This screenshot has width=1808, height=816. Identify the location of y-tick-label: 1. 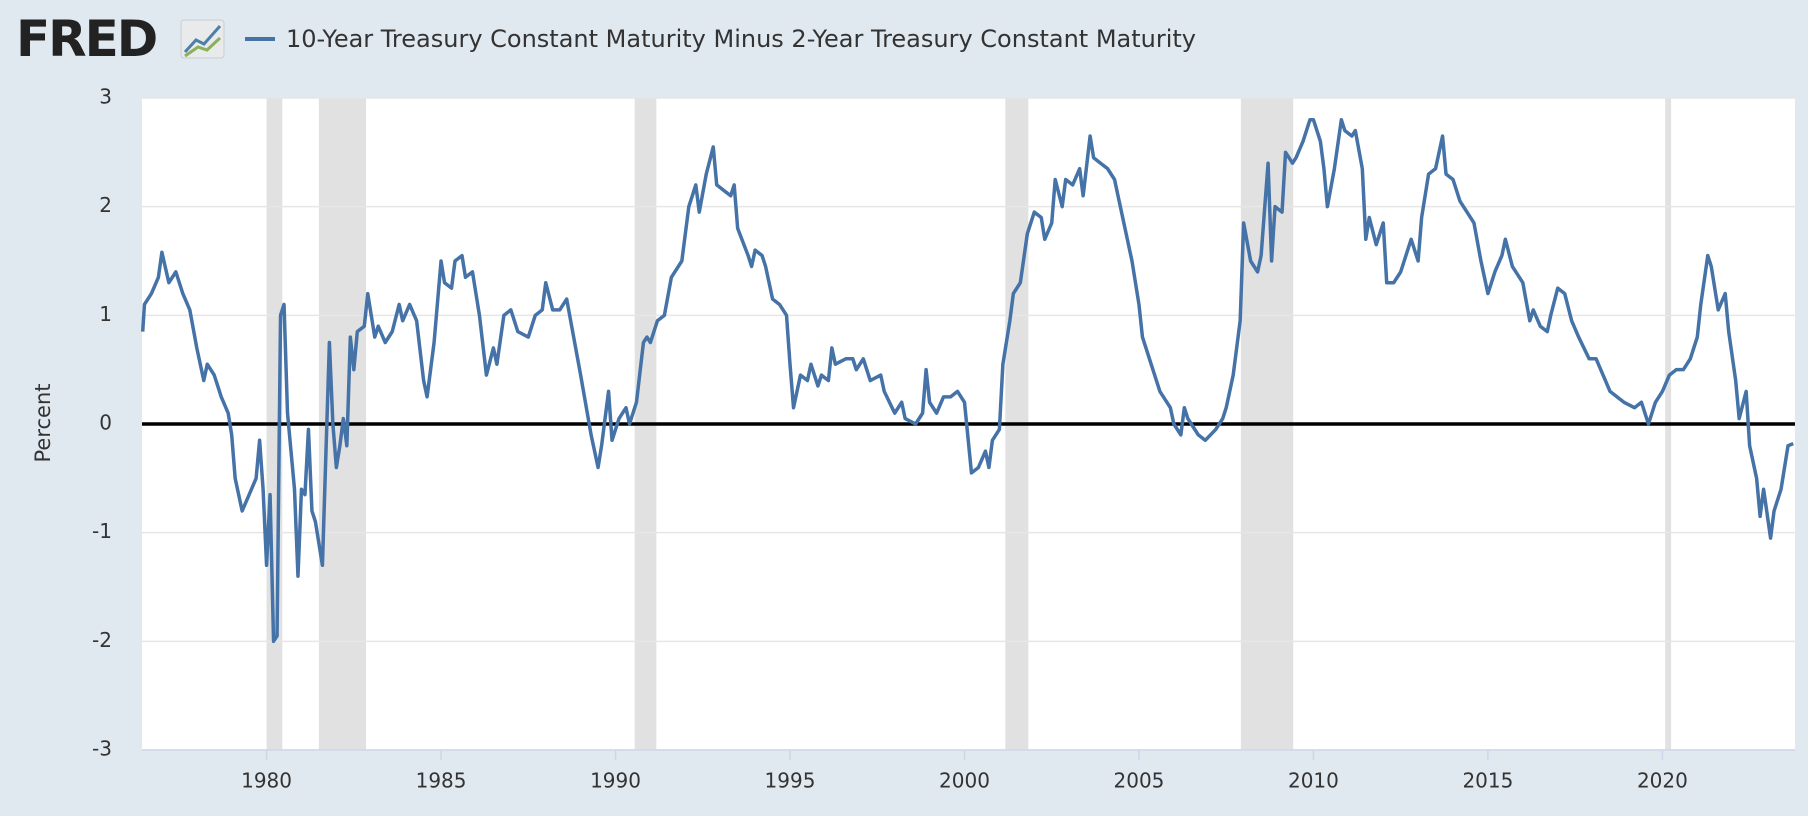
(105, 314).